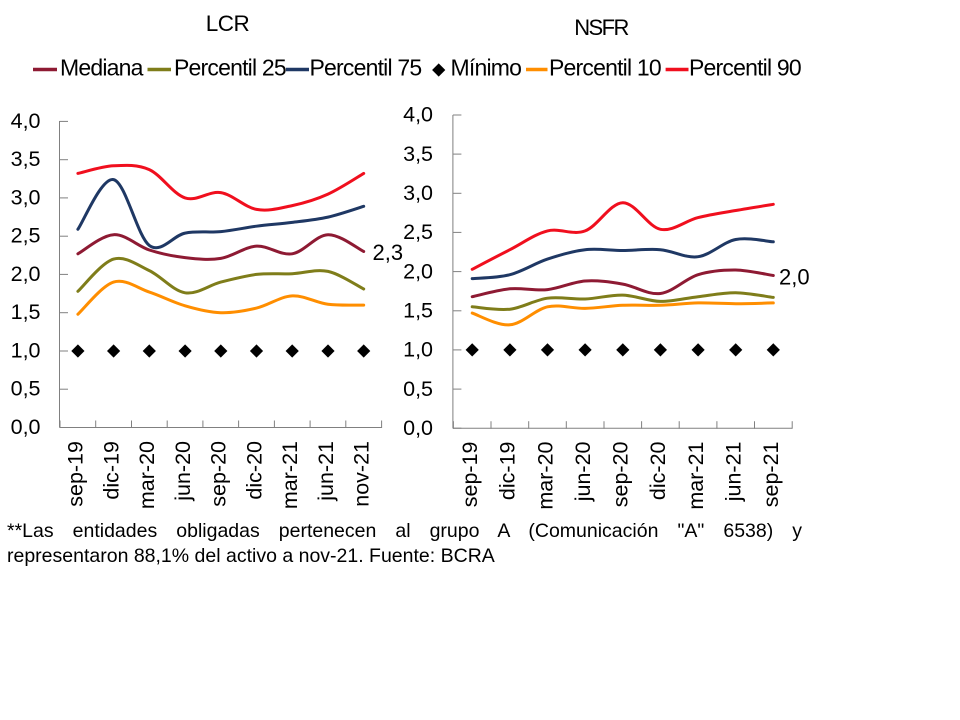  I want to click on svg-text: Percentil 10, so click(605, 67).